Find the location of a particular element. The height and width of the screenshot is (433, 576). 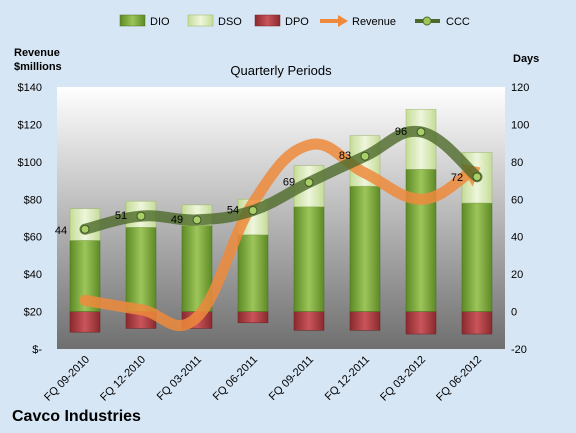

ccc-data-label: 96 is located at coordinates (401, 132).